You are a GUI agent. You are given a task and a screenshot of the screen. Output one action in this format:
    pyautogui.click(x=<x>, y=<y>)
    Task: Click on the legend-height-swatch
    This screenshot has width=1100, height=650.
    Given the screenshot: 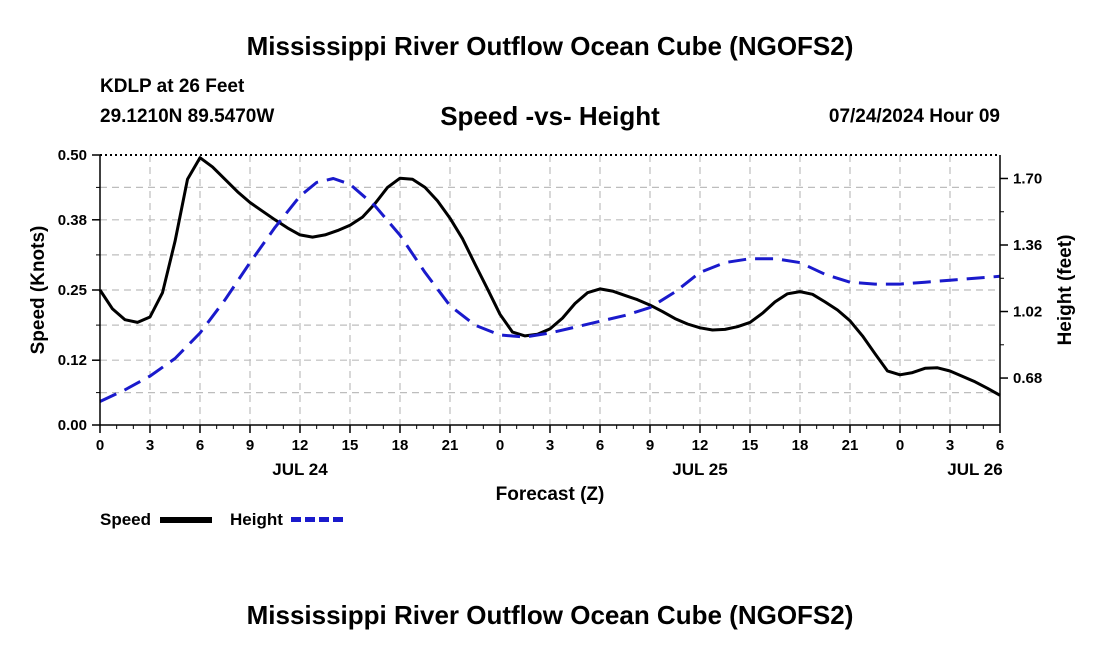 What is the action you would take?
    pyautogui.click(x=317, y=519)
    